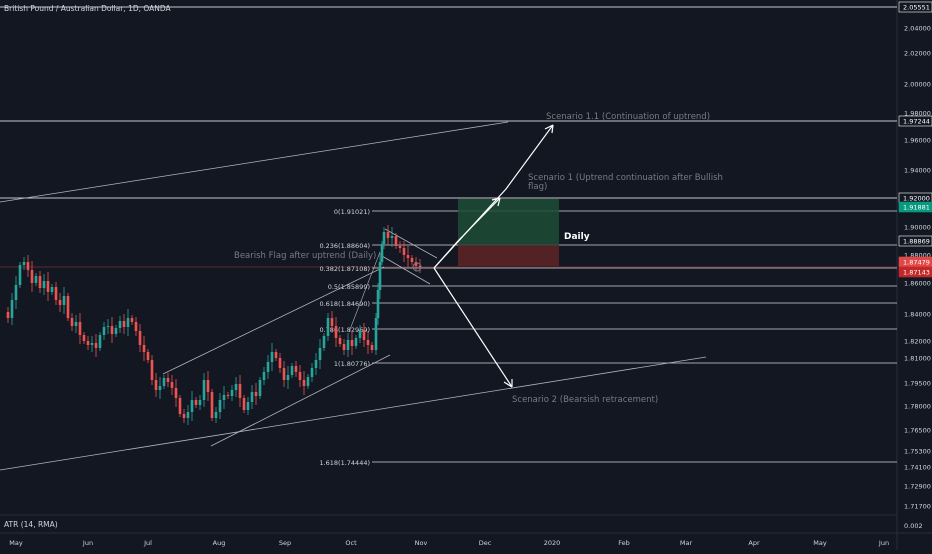  What do you see at coordinates (273, 320) in the screenshot?
I see `rising-channel-upper` at bounding box center [273, 320].